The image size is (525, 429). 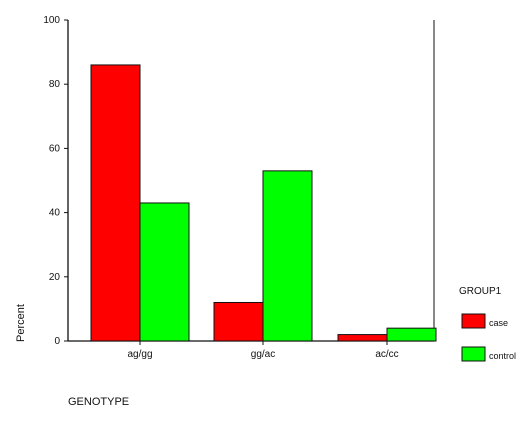 What do you see at coordinates (480, 291) in the screenshot?
I see `legend-title: GROUP1` at bounding box center [480, 291].